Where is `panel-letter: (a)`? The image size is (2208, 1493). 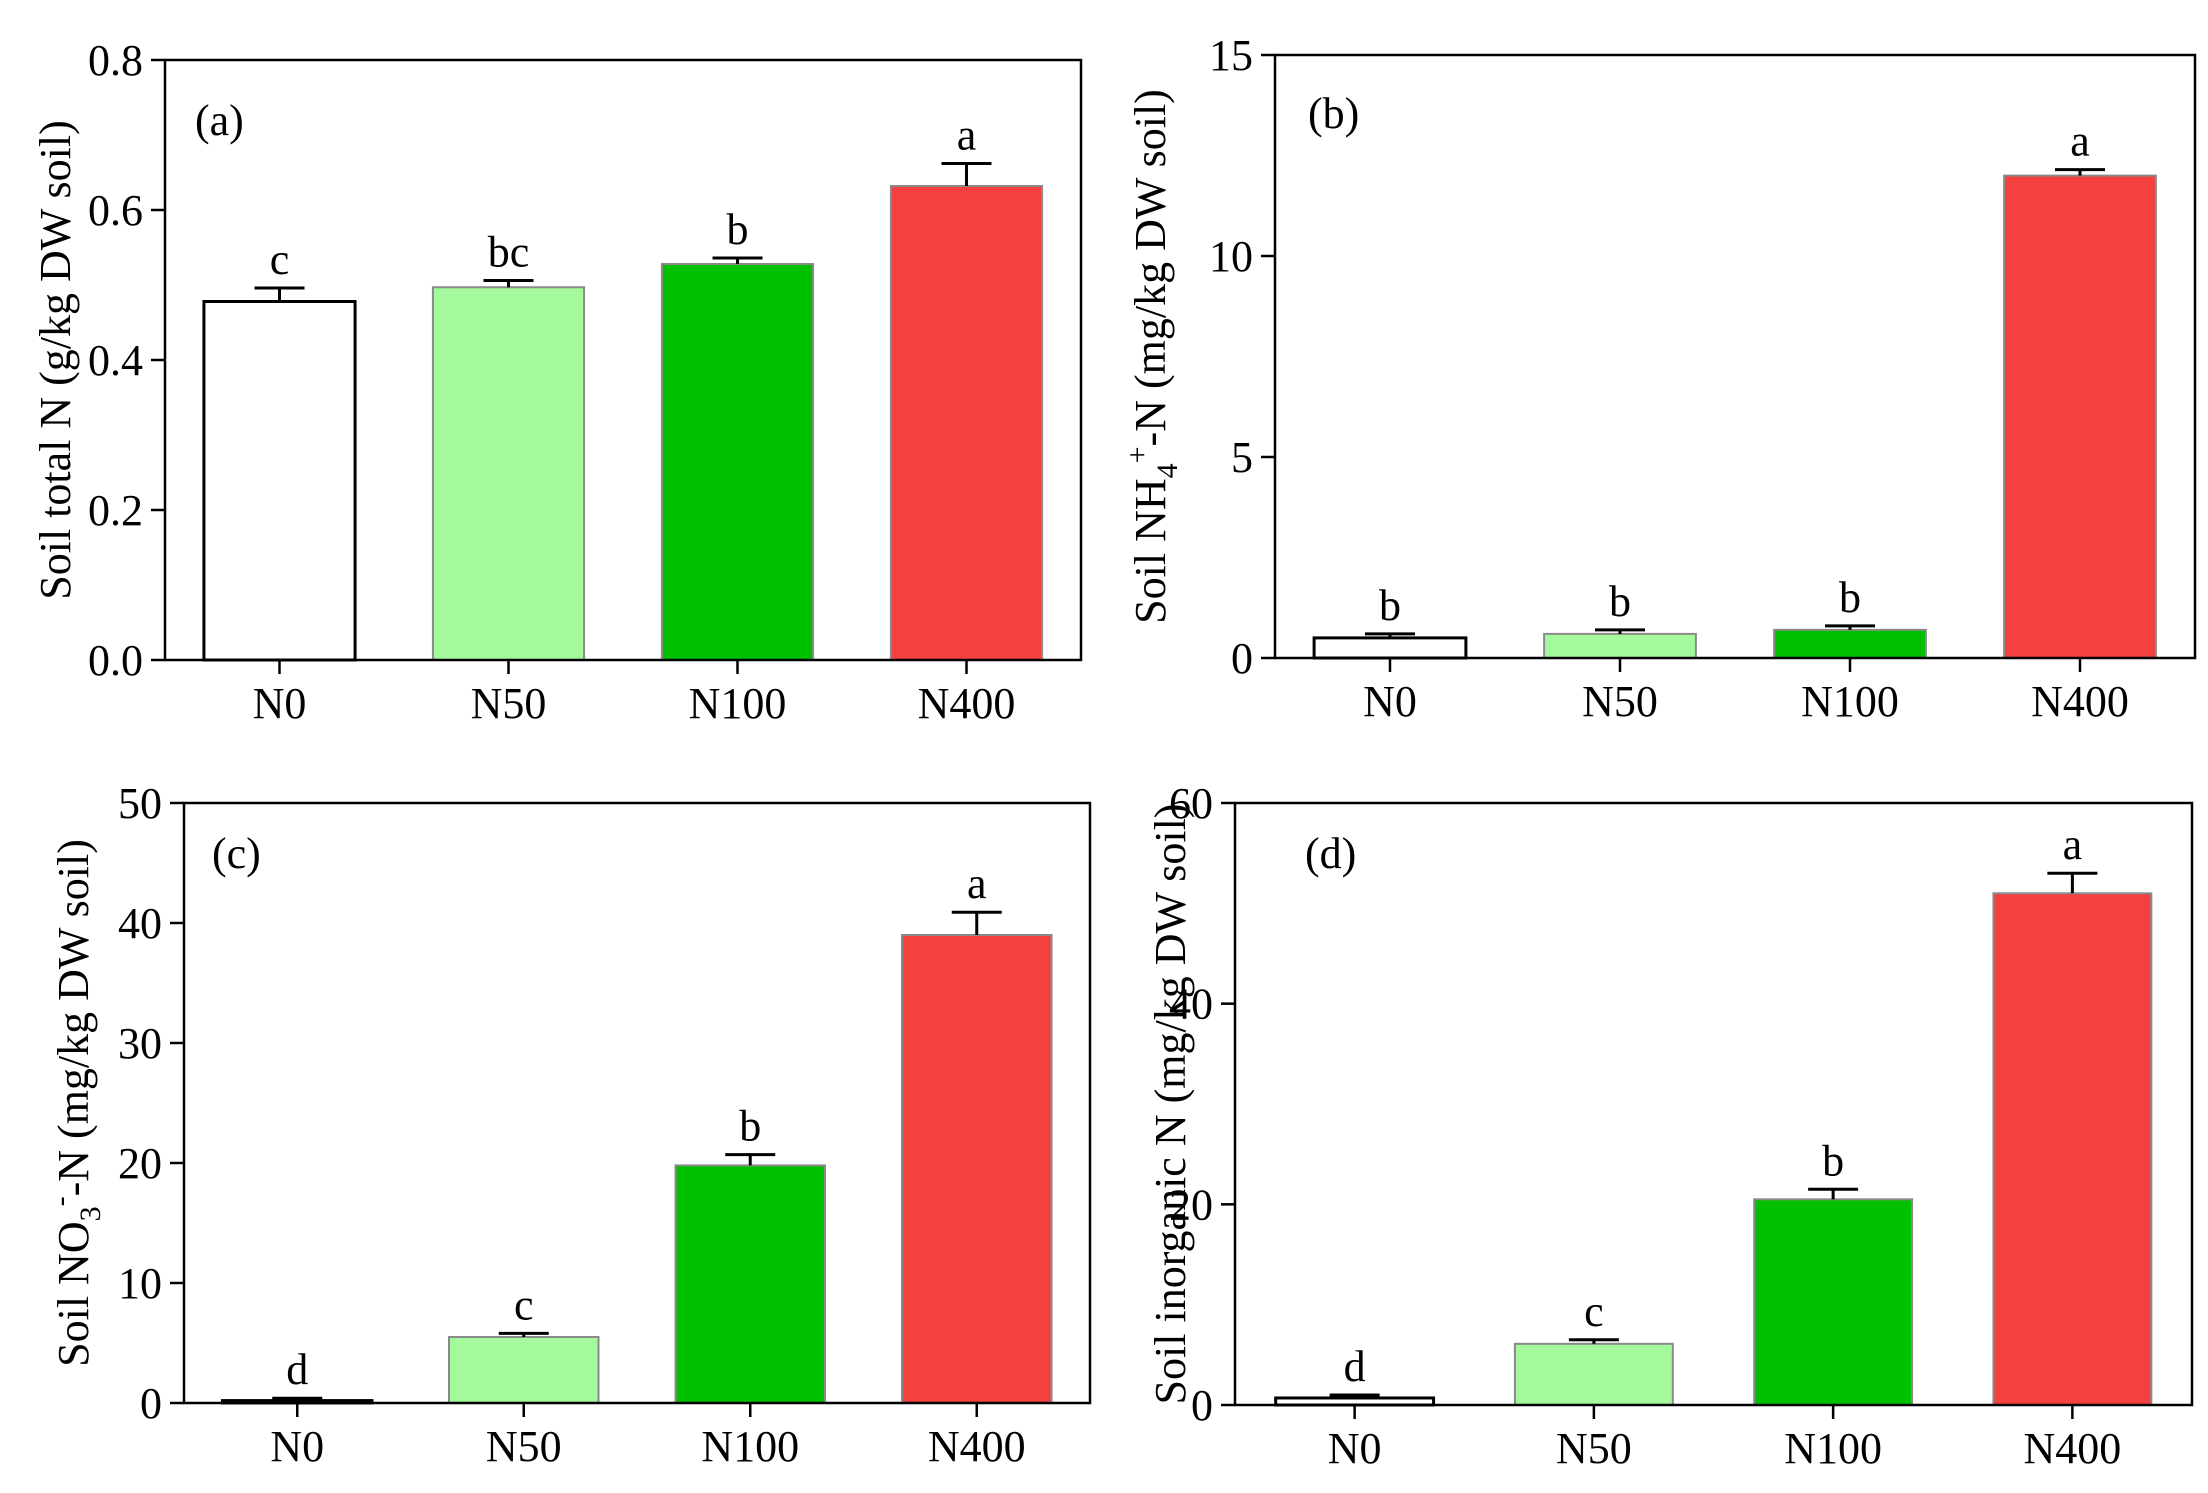
panel-letter: (a) is located at coordinates (219, 120).